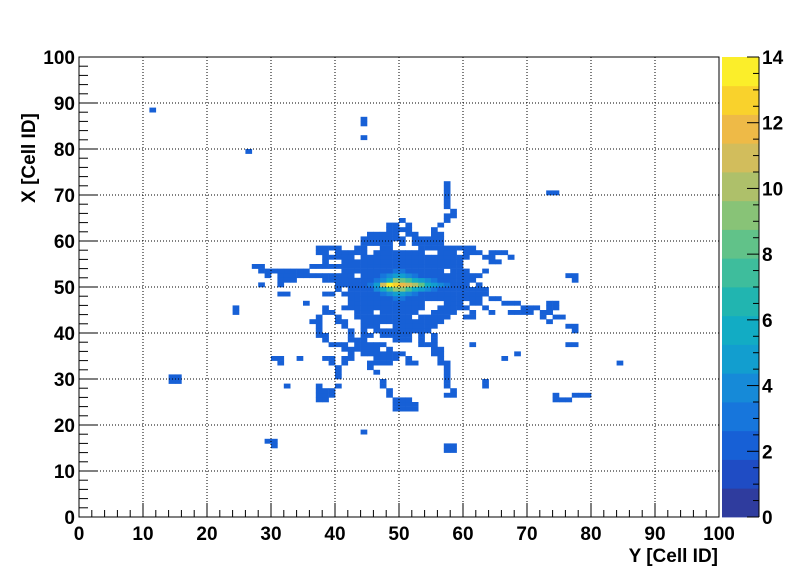  I want to click on x-tick-label: 60, so click(462, 534).